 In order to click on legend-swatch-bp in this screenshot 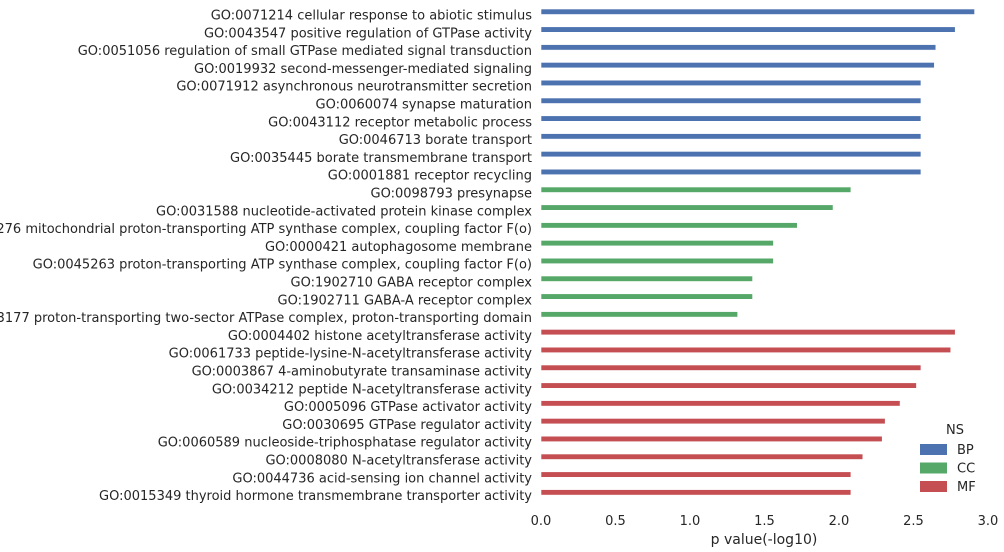, I will do `click(933, 449)`.